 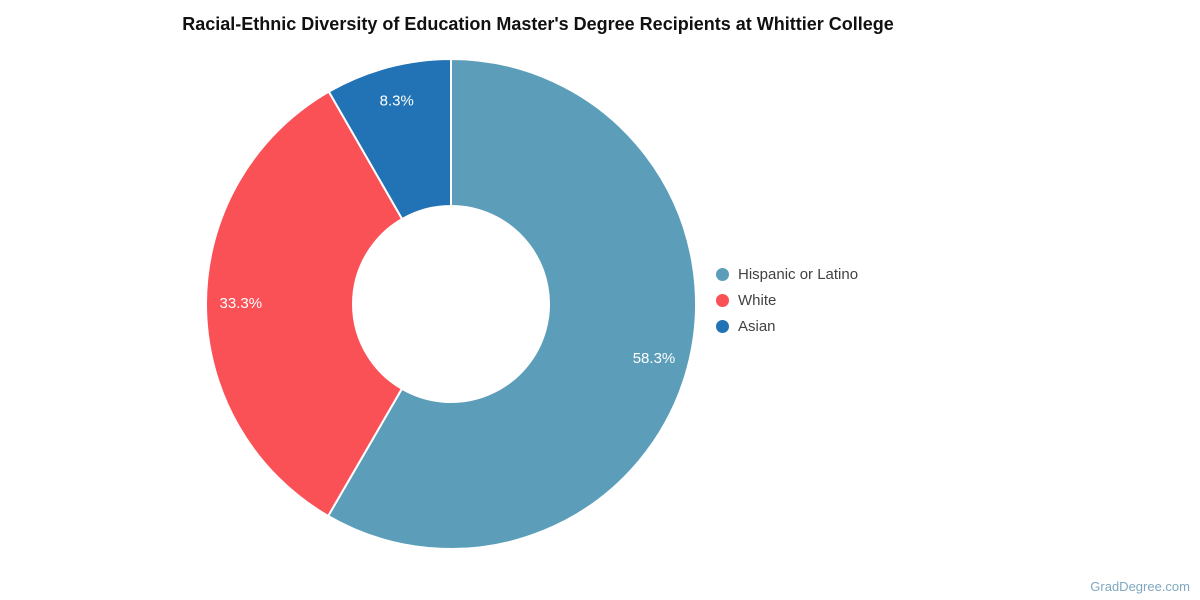 I want to click on pie-slice-asian, so click(x=389, y=139).